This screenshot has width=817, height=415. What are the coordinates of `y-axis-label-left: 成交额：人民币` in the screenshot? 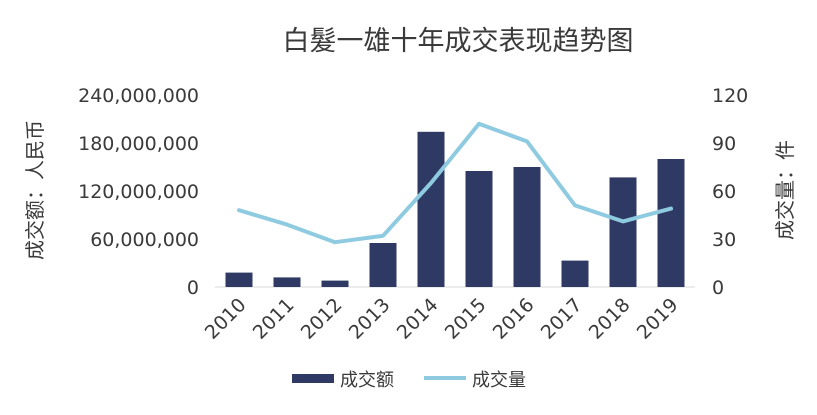 It's located at (35, 190).